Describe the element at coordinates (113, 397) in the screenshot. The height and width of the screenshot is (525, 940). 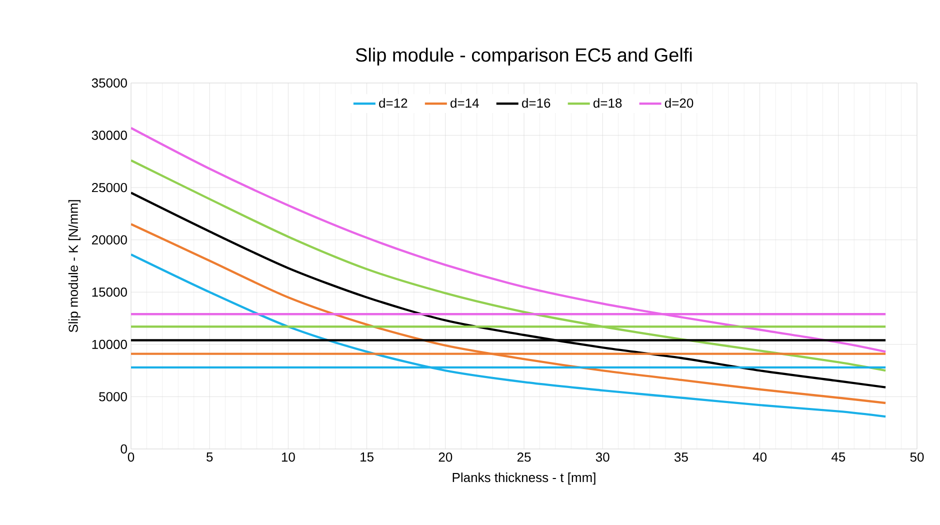
I see `y-tick-label: 5000` at that location.